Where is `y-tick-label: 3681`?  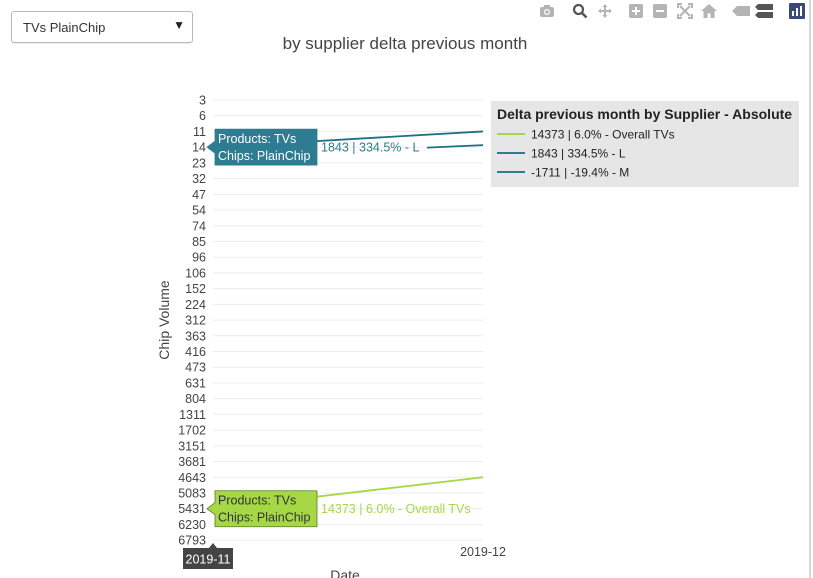
y-tick-label: 3681 is located at coordinates (192, 462).